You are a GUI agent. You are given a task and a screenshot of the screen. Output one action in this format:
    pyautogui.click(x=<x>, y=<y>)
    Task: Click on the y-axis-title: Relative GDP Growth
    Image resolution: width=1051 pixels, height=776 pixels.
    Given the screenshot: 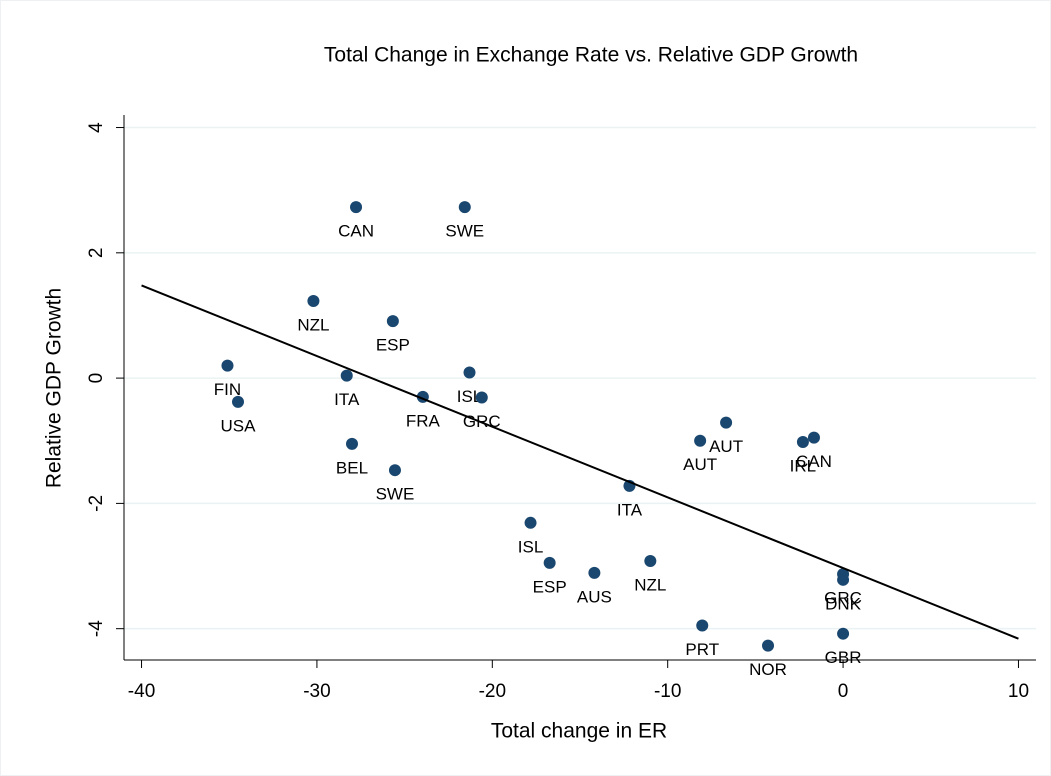 What is the action you would take?
    pyautogui.click(x=54, y=388)
    